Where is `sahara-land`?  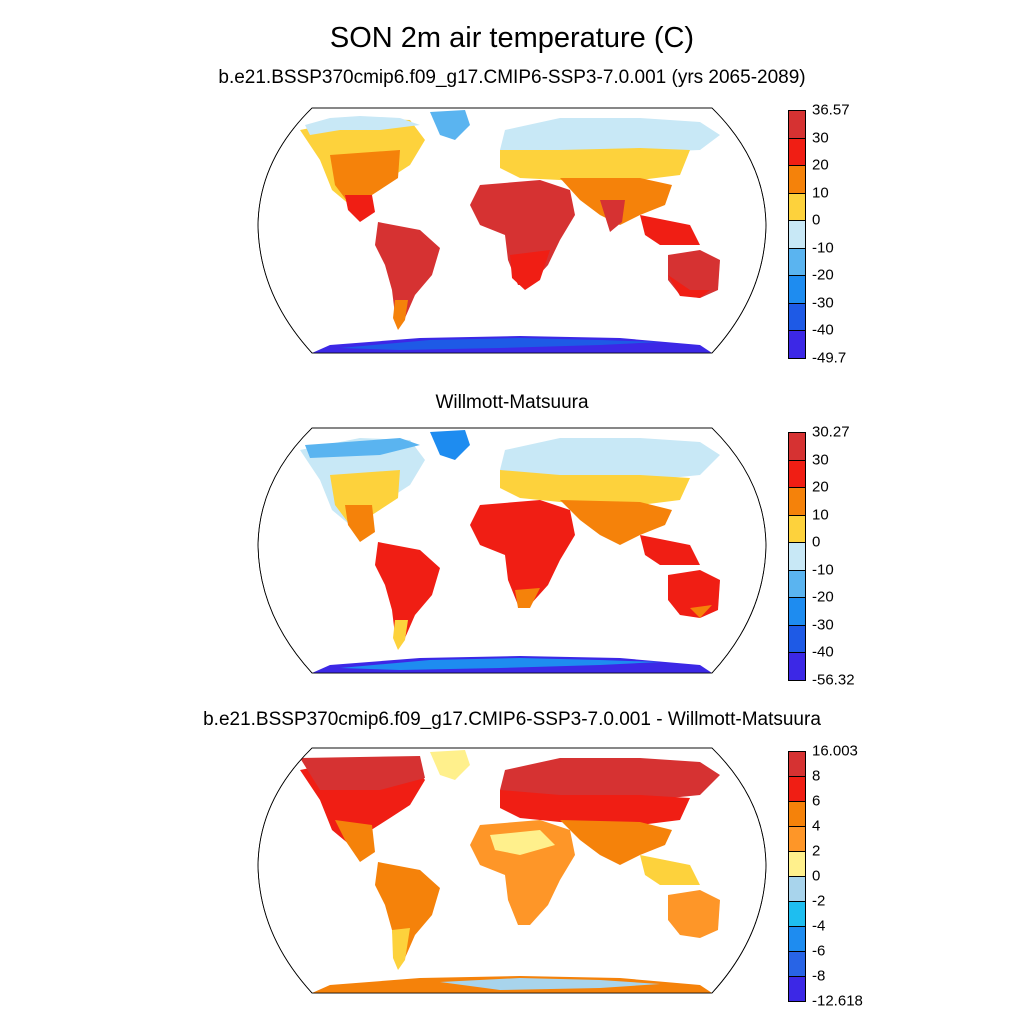
sahara-land is located at coordinates (522, 842).